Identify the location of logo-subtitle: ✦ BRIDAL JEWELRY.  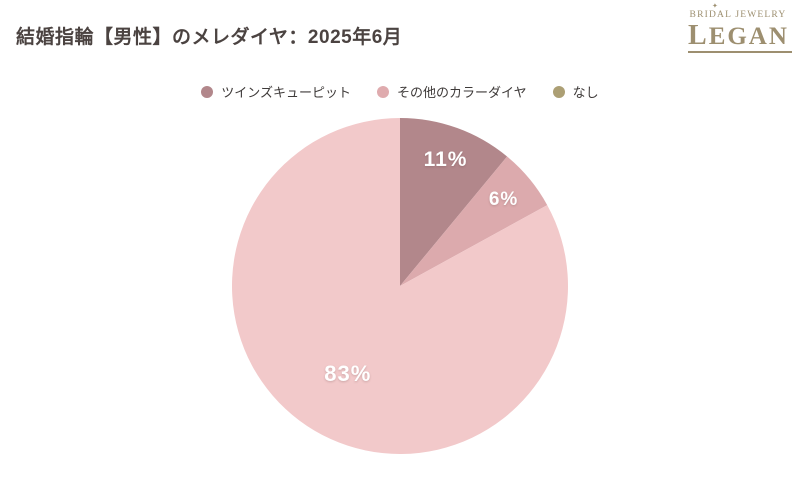
(738, 11).